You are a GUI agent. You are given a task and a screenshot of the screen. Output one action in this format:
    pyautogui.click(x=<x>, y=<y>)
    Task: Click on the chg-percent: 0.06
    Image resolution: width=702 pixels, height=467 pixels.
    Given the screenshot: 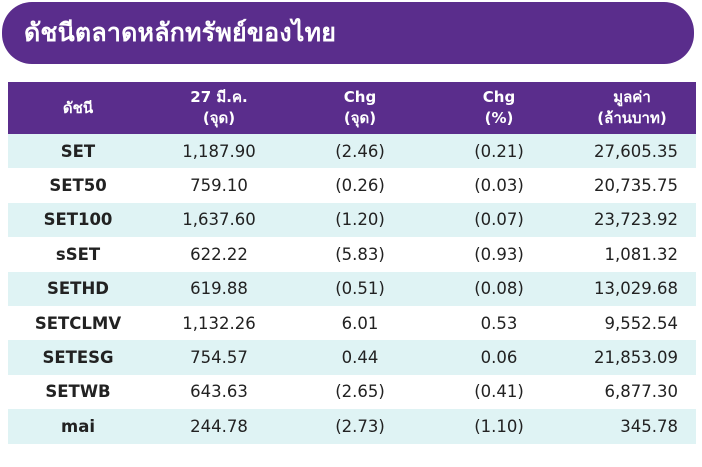 What is the action you would take?
    pyautogui.click(x=499, y=357)
    